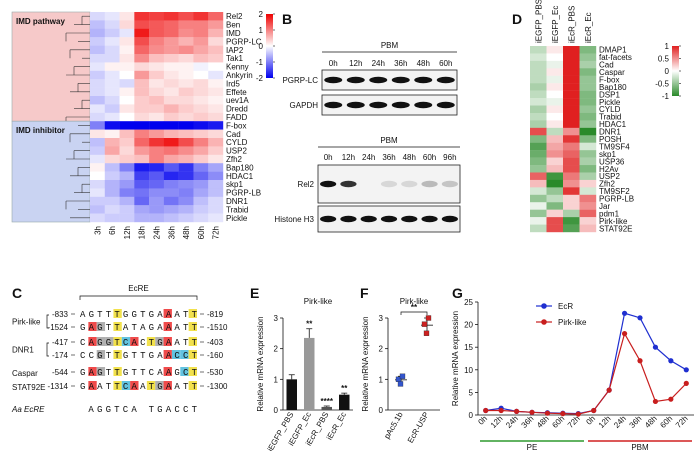  Describe the element at coordinates (60, 372) in the screenshot. I see `site-start: -544` at that location.